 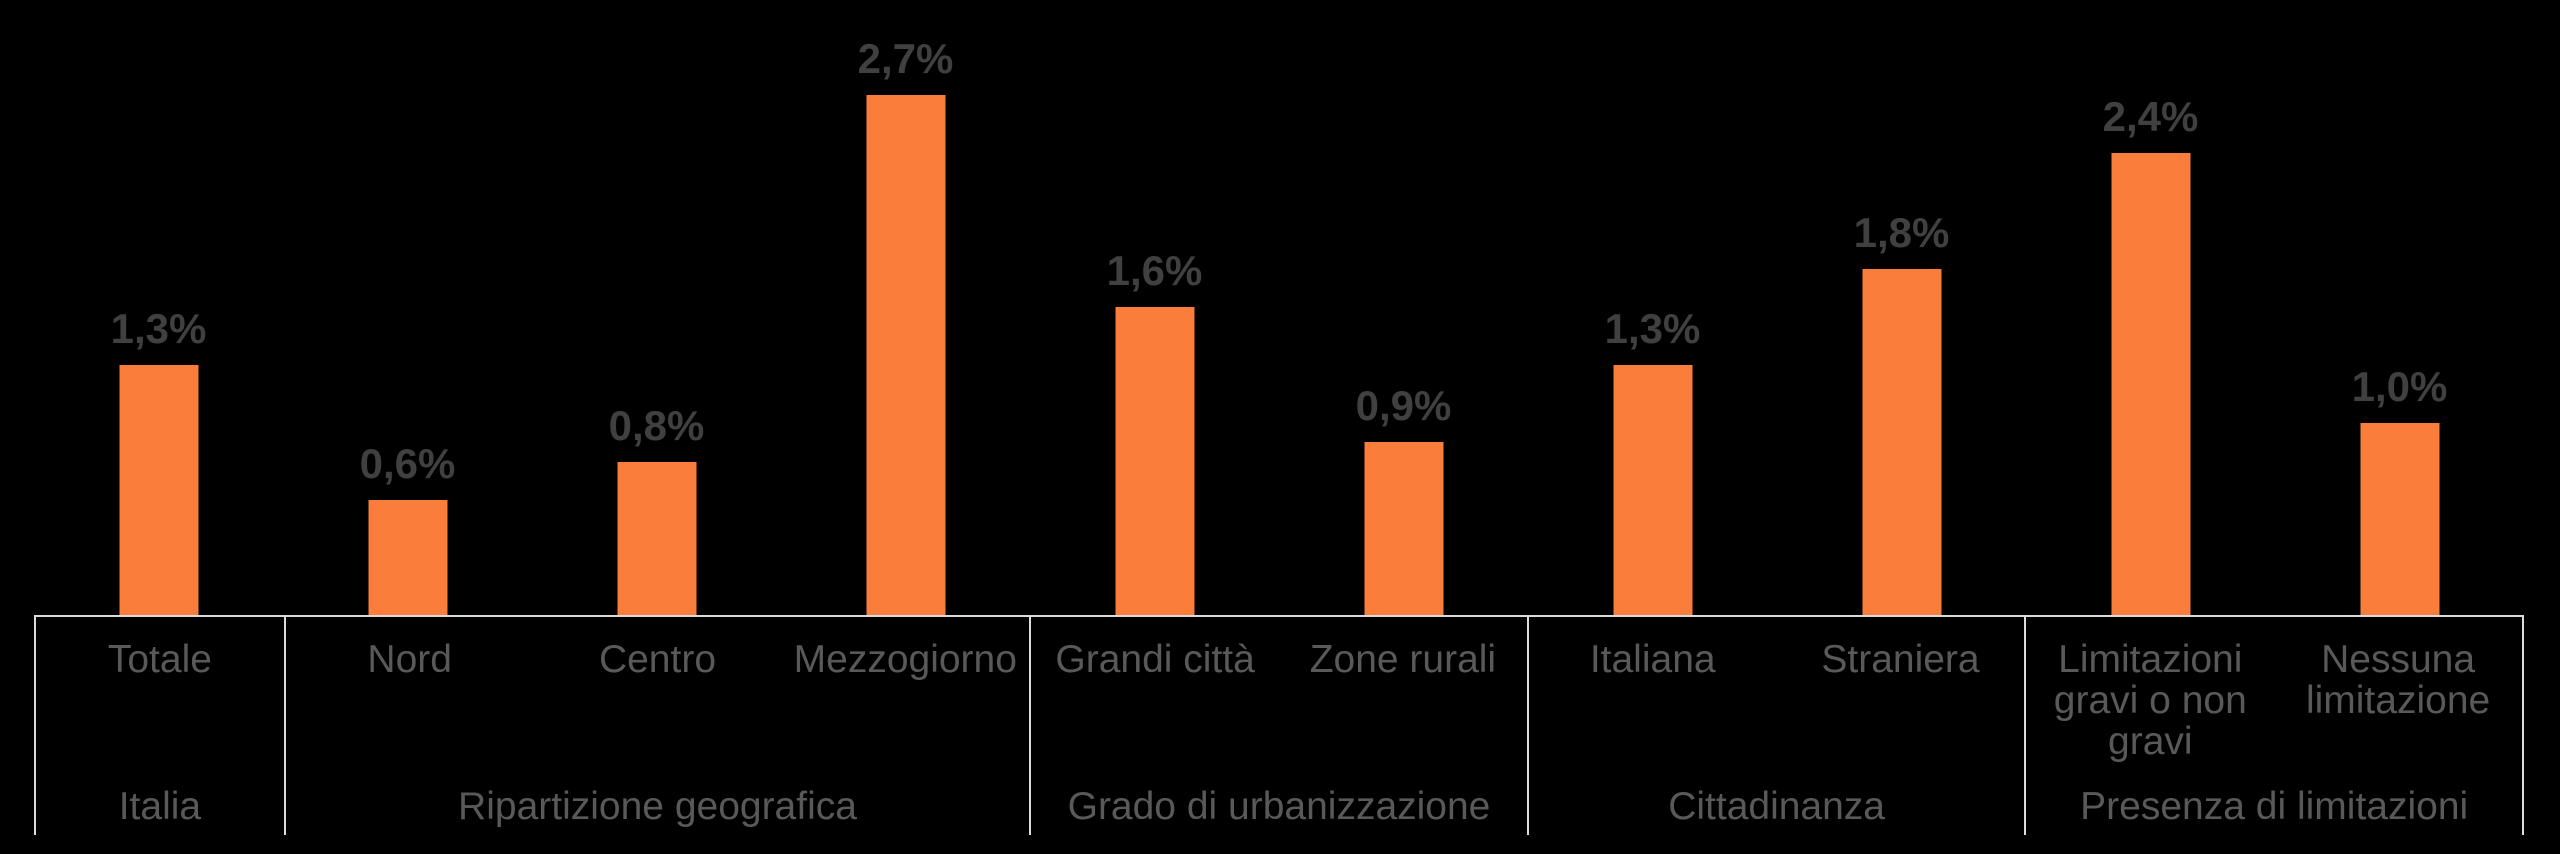 What do you see at coordinates (1776, 806) in the screenshot?
I see `group-label: Cittadinanza` at bounding box center [1776, 806].